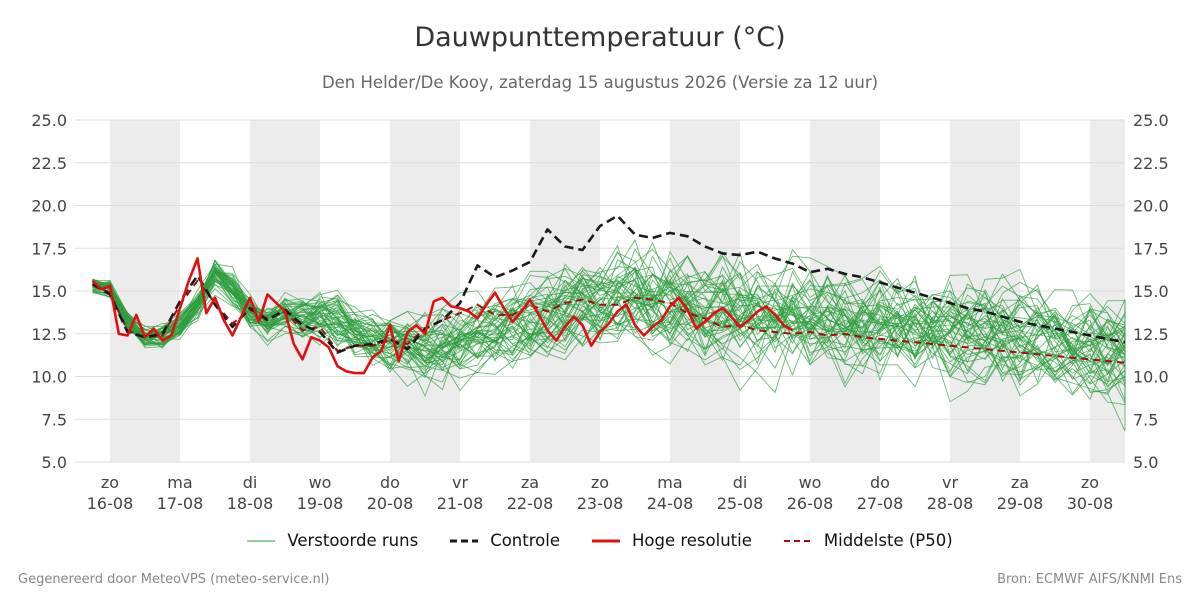 The height and width of the screenshot is (600, 1200). What do you see at coordinates (670, 503) in the screenshot?
I see `x-tick-date: 24-08` at bounding box center [670, 503].